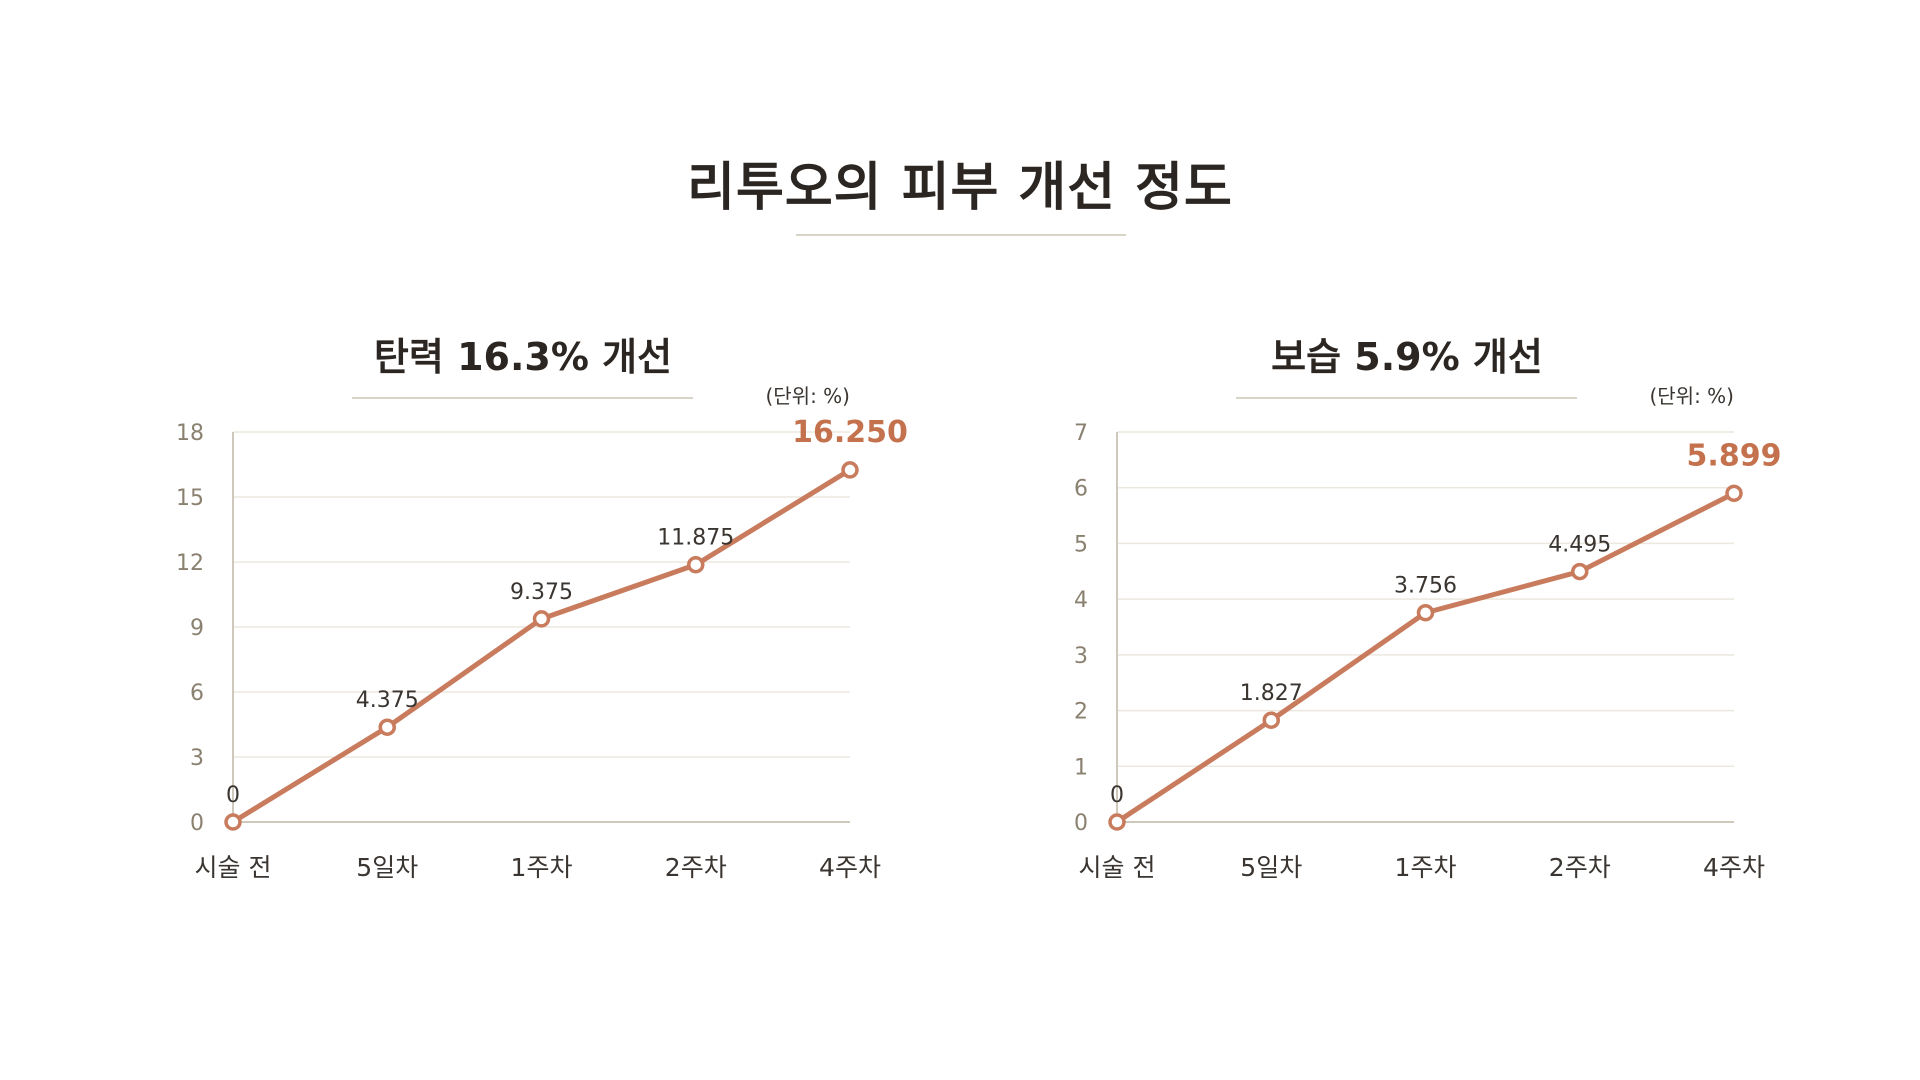 This screenshot has height=1080, width=1920. Describe the element at coordinates (1579, 545) in the screenshot. I see `data-label: 4.495` at that location.